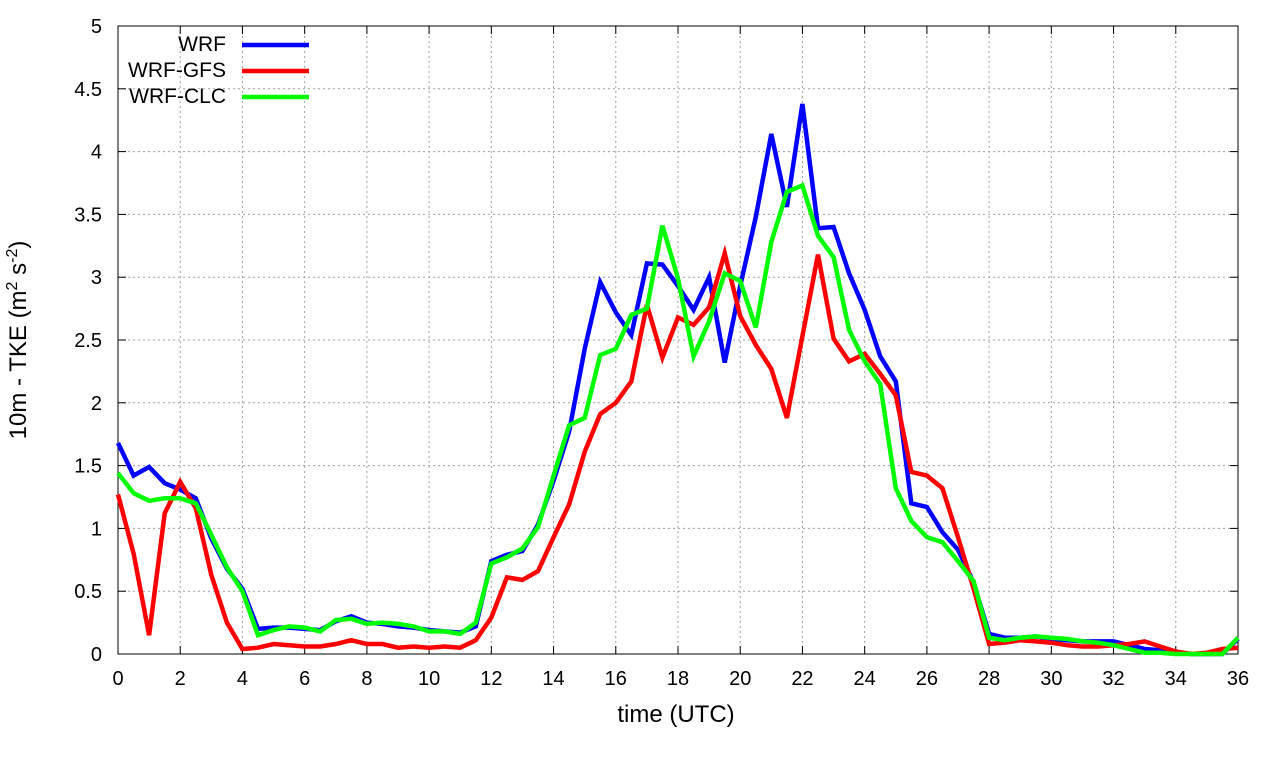 This screenshot has width=1280, height=760. I want to click on x-tick-label: 8, so click(366, 679).